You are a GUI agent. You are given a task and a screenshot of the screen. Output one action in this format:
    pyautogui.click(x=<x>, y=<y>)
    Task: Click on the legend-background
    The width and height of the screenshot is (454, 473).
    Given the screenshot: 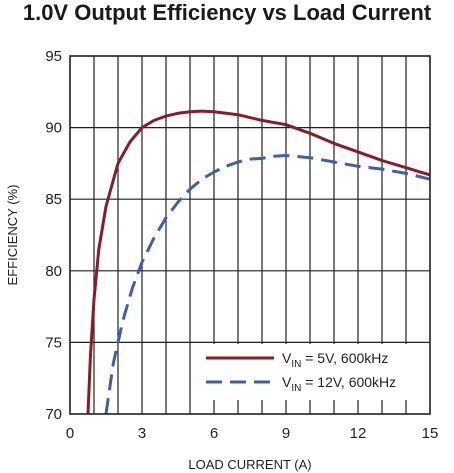 What is the action you would take?
    pyautogui.click(x=312, y=372)
    